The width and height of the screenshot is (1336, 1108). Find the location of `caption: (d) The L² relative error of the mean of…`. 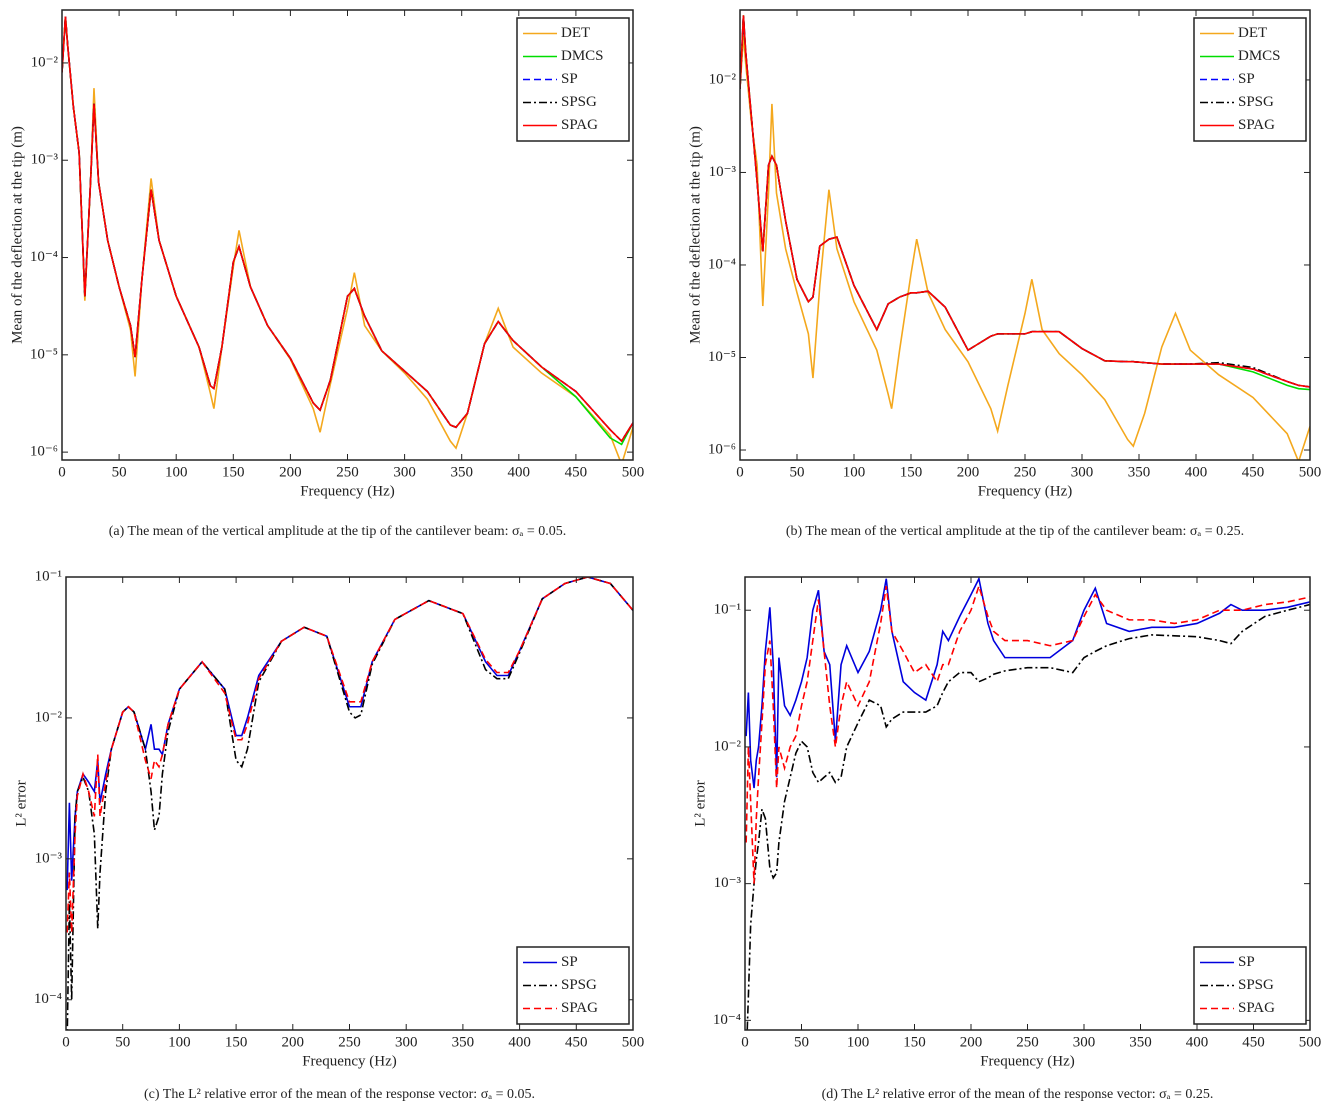

caption: (d) The L² relative error of the mean of… is located at coordinates (1018, 1094).